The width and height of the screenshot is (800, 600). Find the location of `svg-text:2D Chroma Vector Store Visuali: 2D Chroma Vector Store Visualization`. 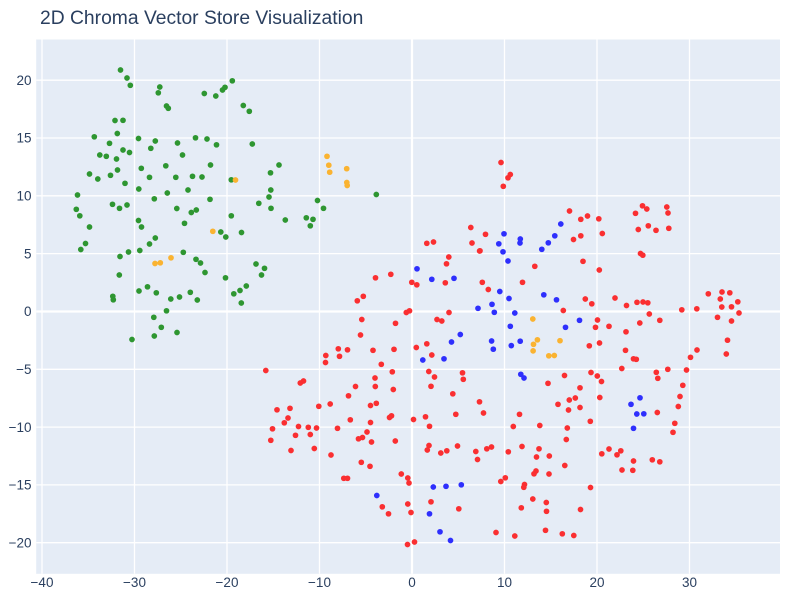

svg-text:2D Chroma Vector Store Visuali: 2D Chroma Vector Store Visualization is located at coordinates (201, 18).